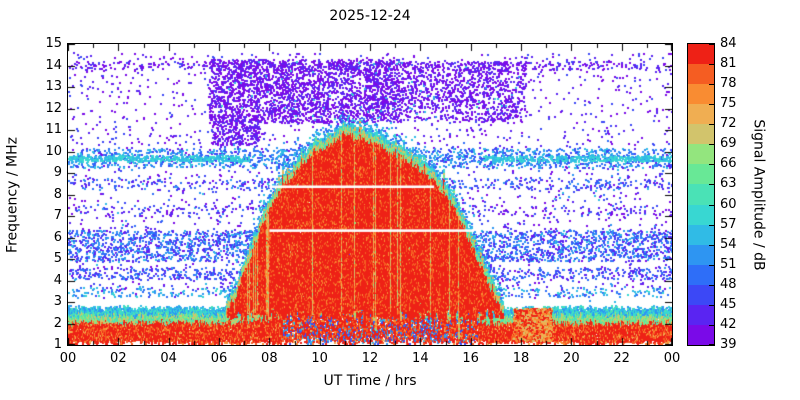 The image size is (800, 400). Describe the element at coordinates (728, 324) in the screenshot. I see `colorbar-tick-label: 42` at that location.